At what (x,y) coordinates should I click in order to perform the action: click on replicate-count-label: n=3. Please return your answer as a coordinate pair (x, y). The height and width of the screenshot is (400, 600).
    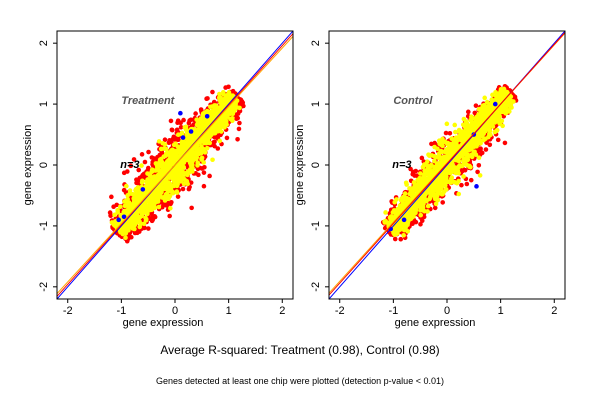
    Looking at the image, I should click on (129, 165).